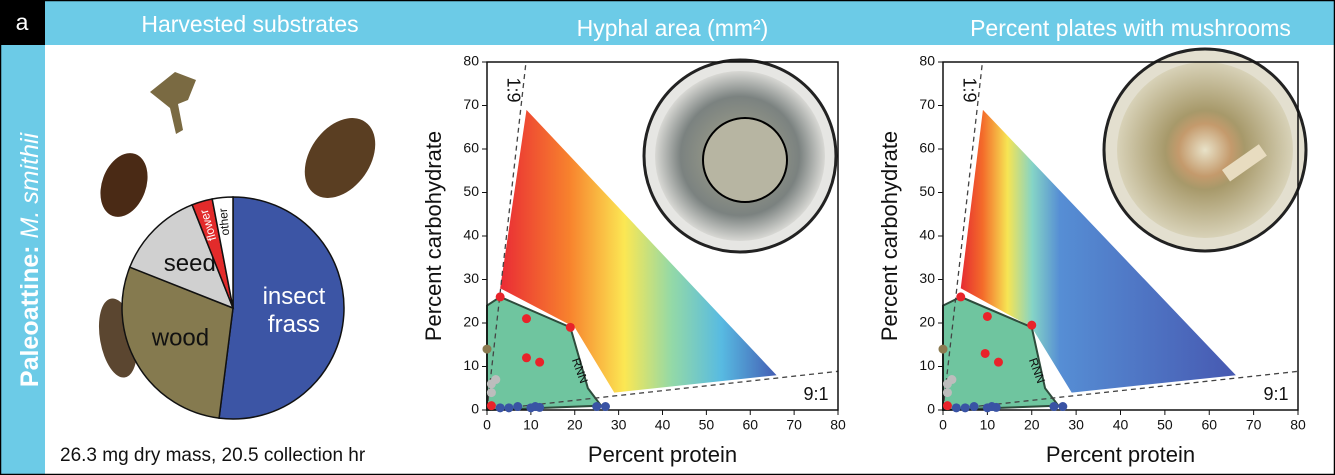 This screenshot has height=475, width=1335. I want to click on heat-region, so click(638, 251).